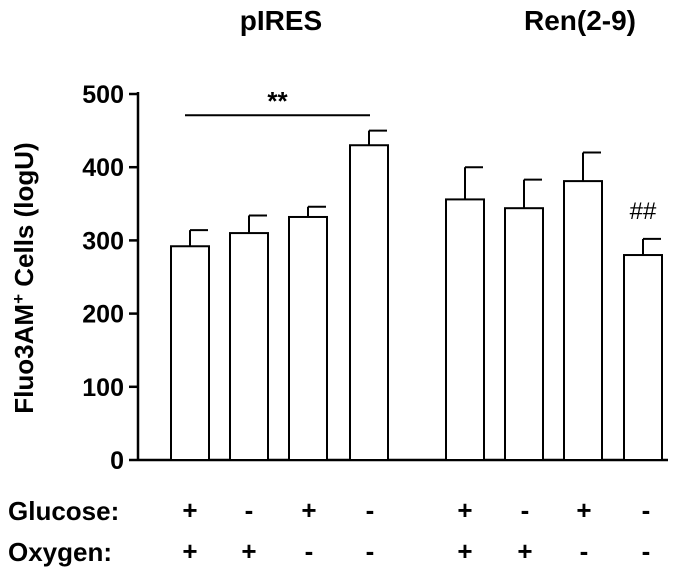 The width and height of the screenshot is (699, 570). I want to click on y-axis-title: Fluo3AM+ Cells (logU), so click(24, 277).